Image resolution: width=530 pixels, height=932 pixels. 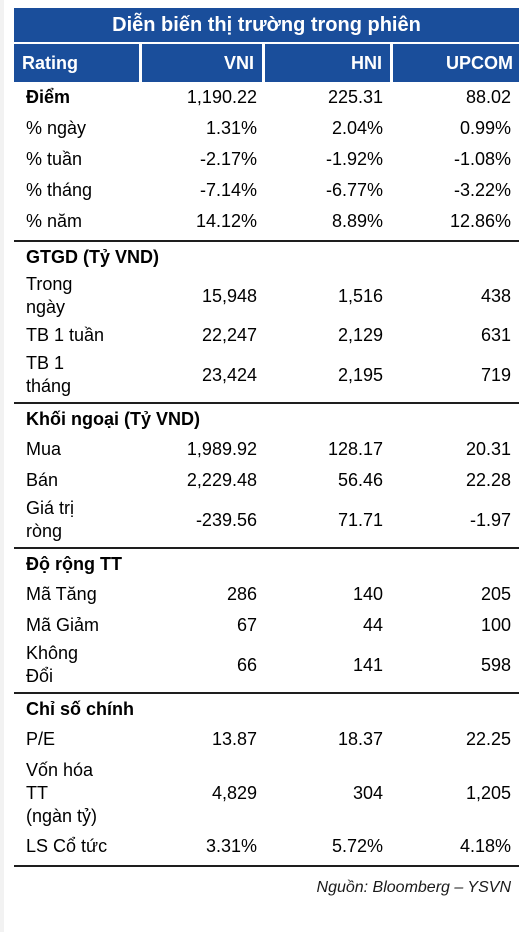 I want to click on value-vni: 23,424, so click(x=229, y=374).